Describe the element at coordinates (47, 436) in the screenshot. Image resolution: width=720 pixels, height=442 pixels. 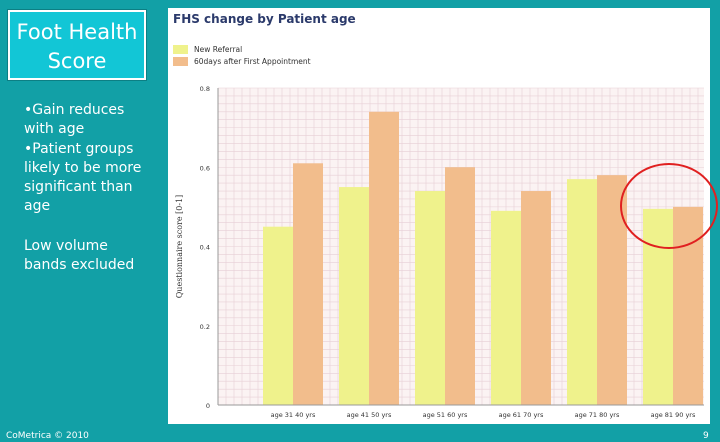
I see `footer-copyright: CoMetrica © 2010` at that location.